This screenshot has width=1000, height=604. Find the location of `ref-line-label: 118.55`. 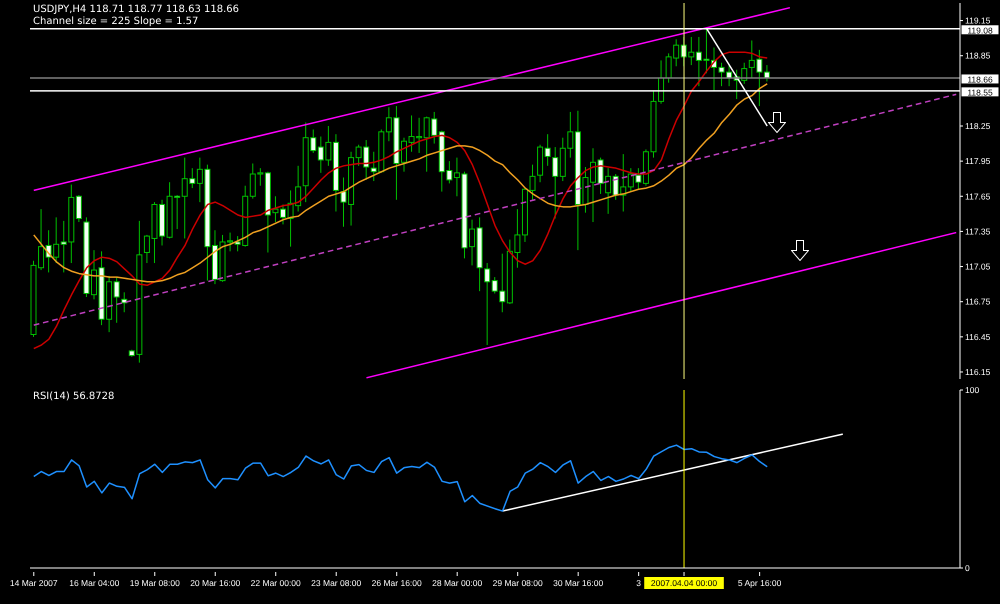

ref-line-label: 118.55 is located at coordinates (980, 92).